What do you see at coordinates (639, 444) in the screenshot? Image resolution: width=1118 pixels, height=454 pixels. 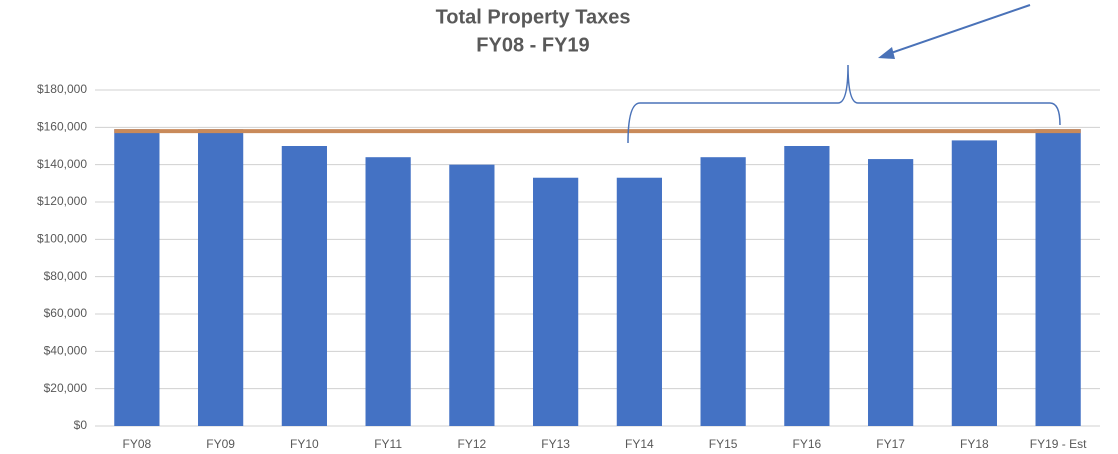 I see `x-tick-label: FY14` at bounding box center [639, 444].